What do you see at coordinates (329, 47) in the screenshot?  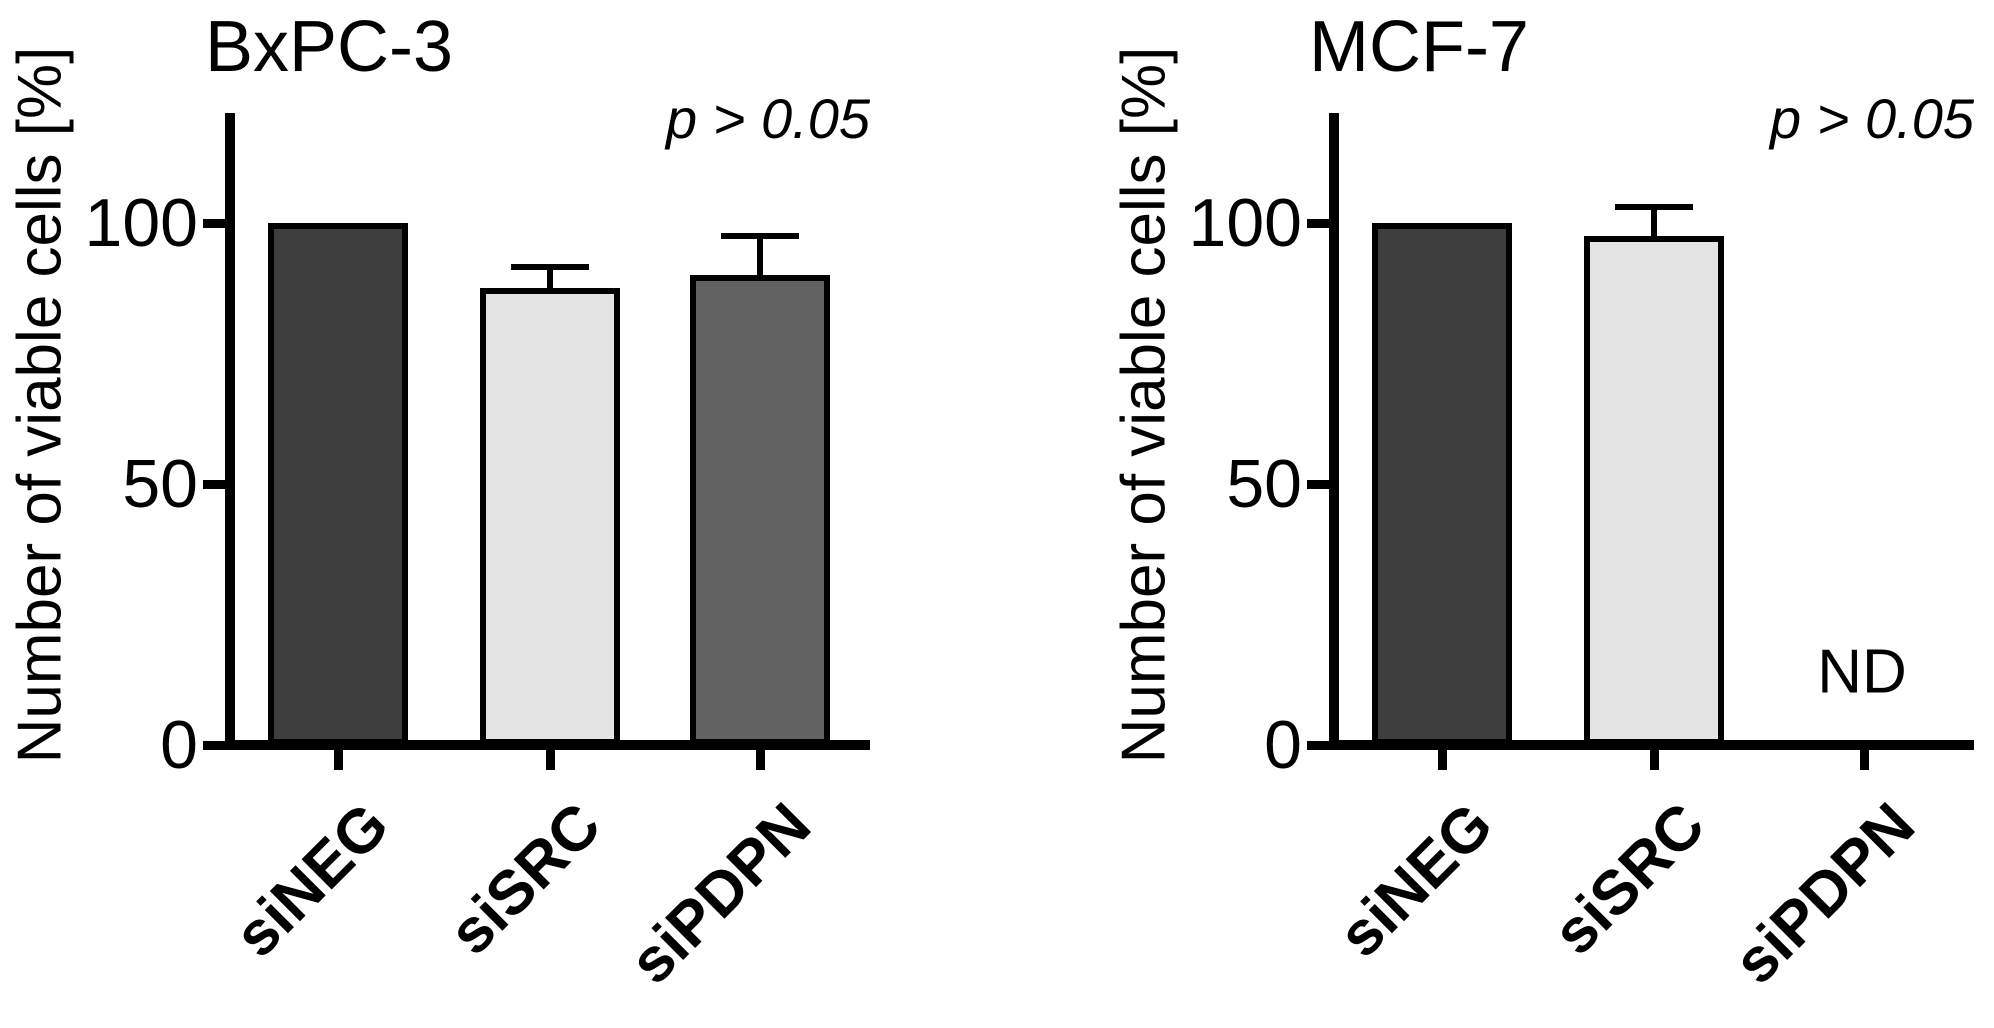 I see `chart-title: BxPC-3` at bounding box center [329, 47].